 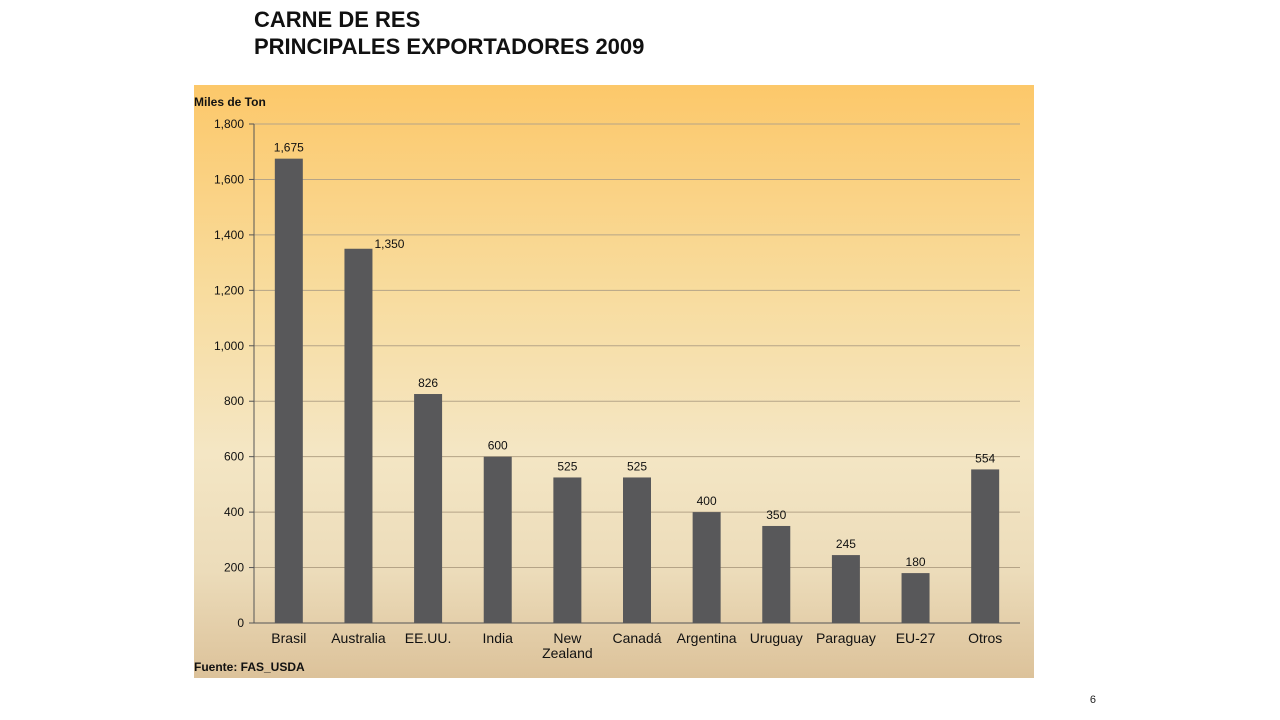 I want to click on data-label: 1,675, so click(x=289, y=148).